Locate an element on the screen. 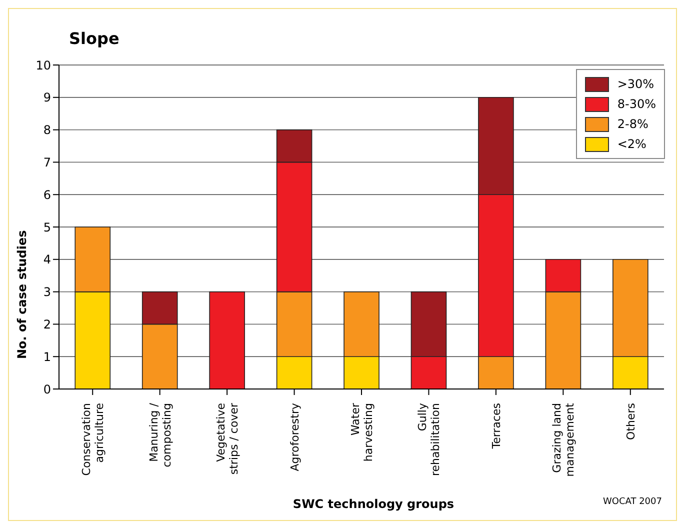 The width and height of the screenshot is (685, 529). y-tick-label: 7 is located at coordinates (47, 162).